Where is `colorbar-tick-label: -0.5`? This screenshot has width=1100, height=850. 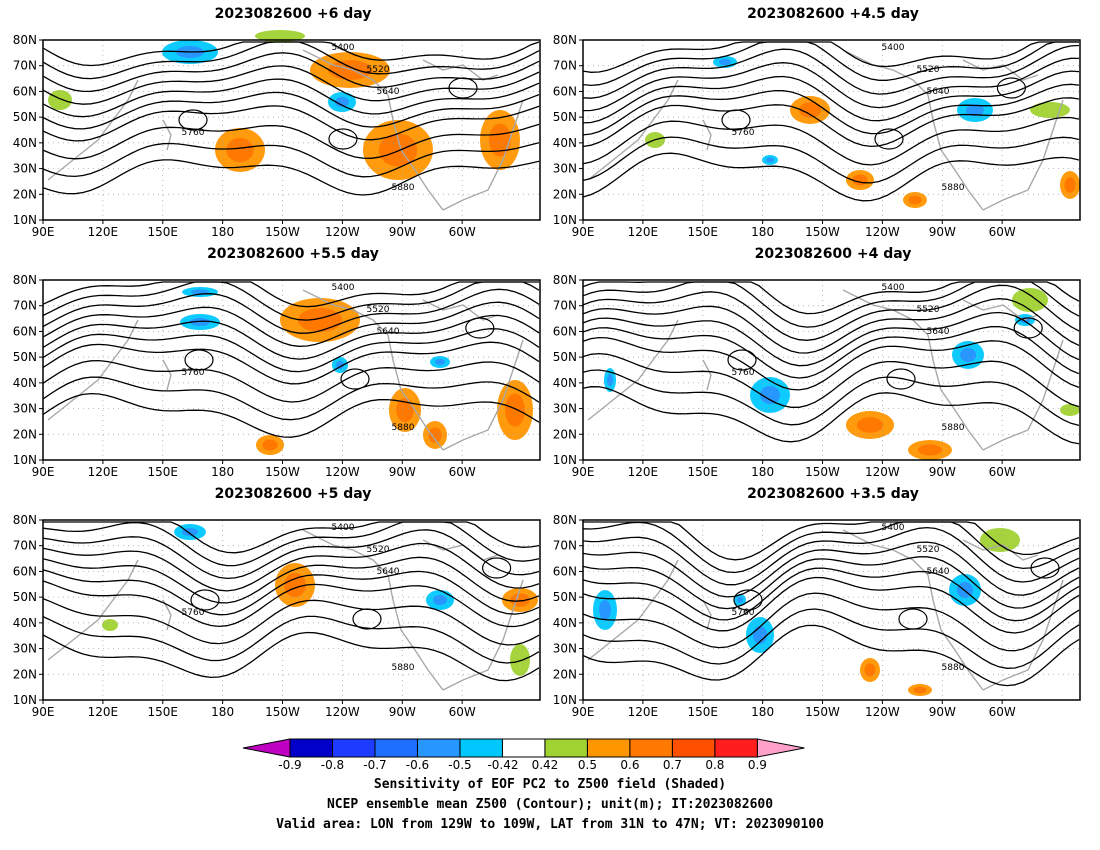
colorbar-tick-label: -0.5 is located at coordinates (460, 765).